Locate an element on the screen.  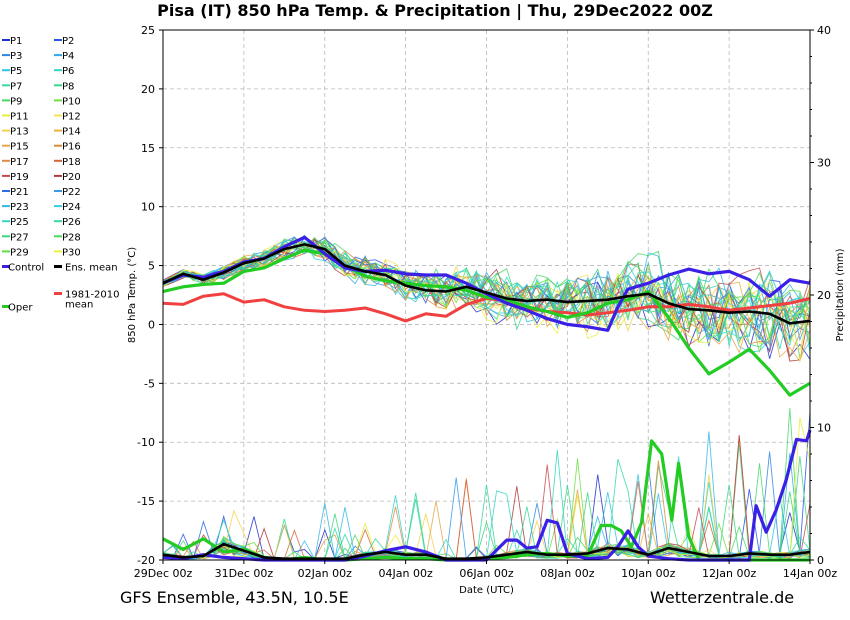
x-tick-label: 08Jan 00z is located at coordinates (567, 573).